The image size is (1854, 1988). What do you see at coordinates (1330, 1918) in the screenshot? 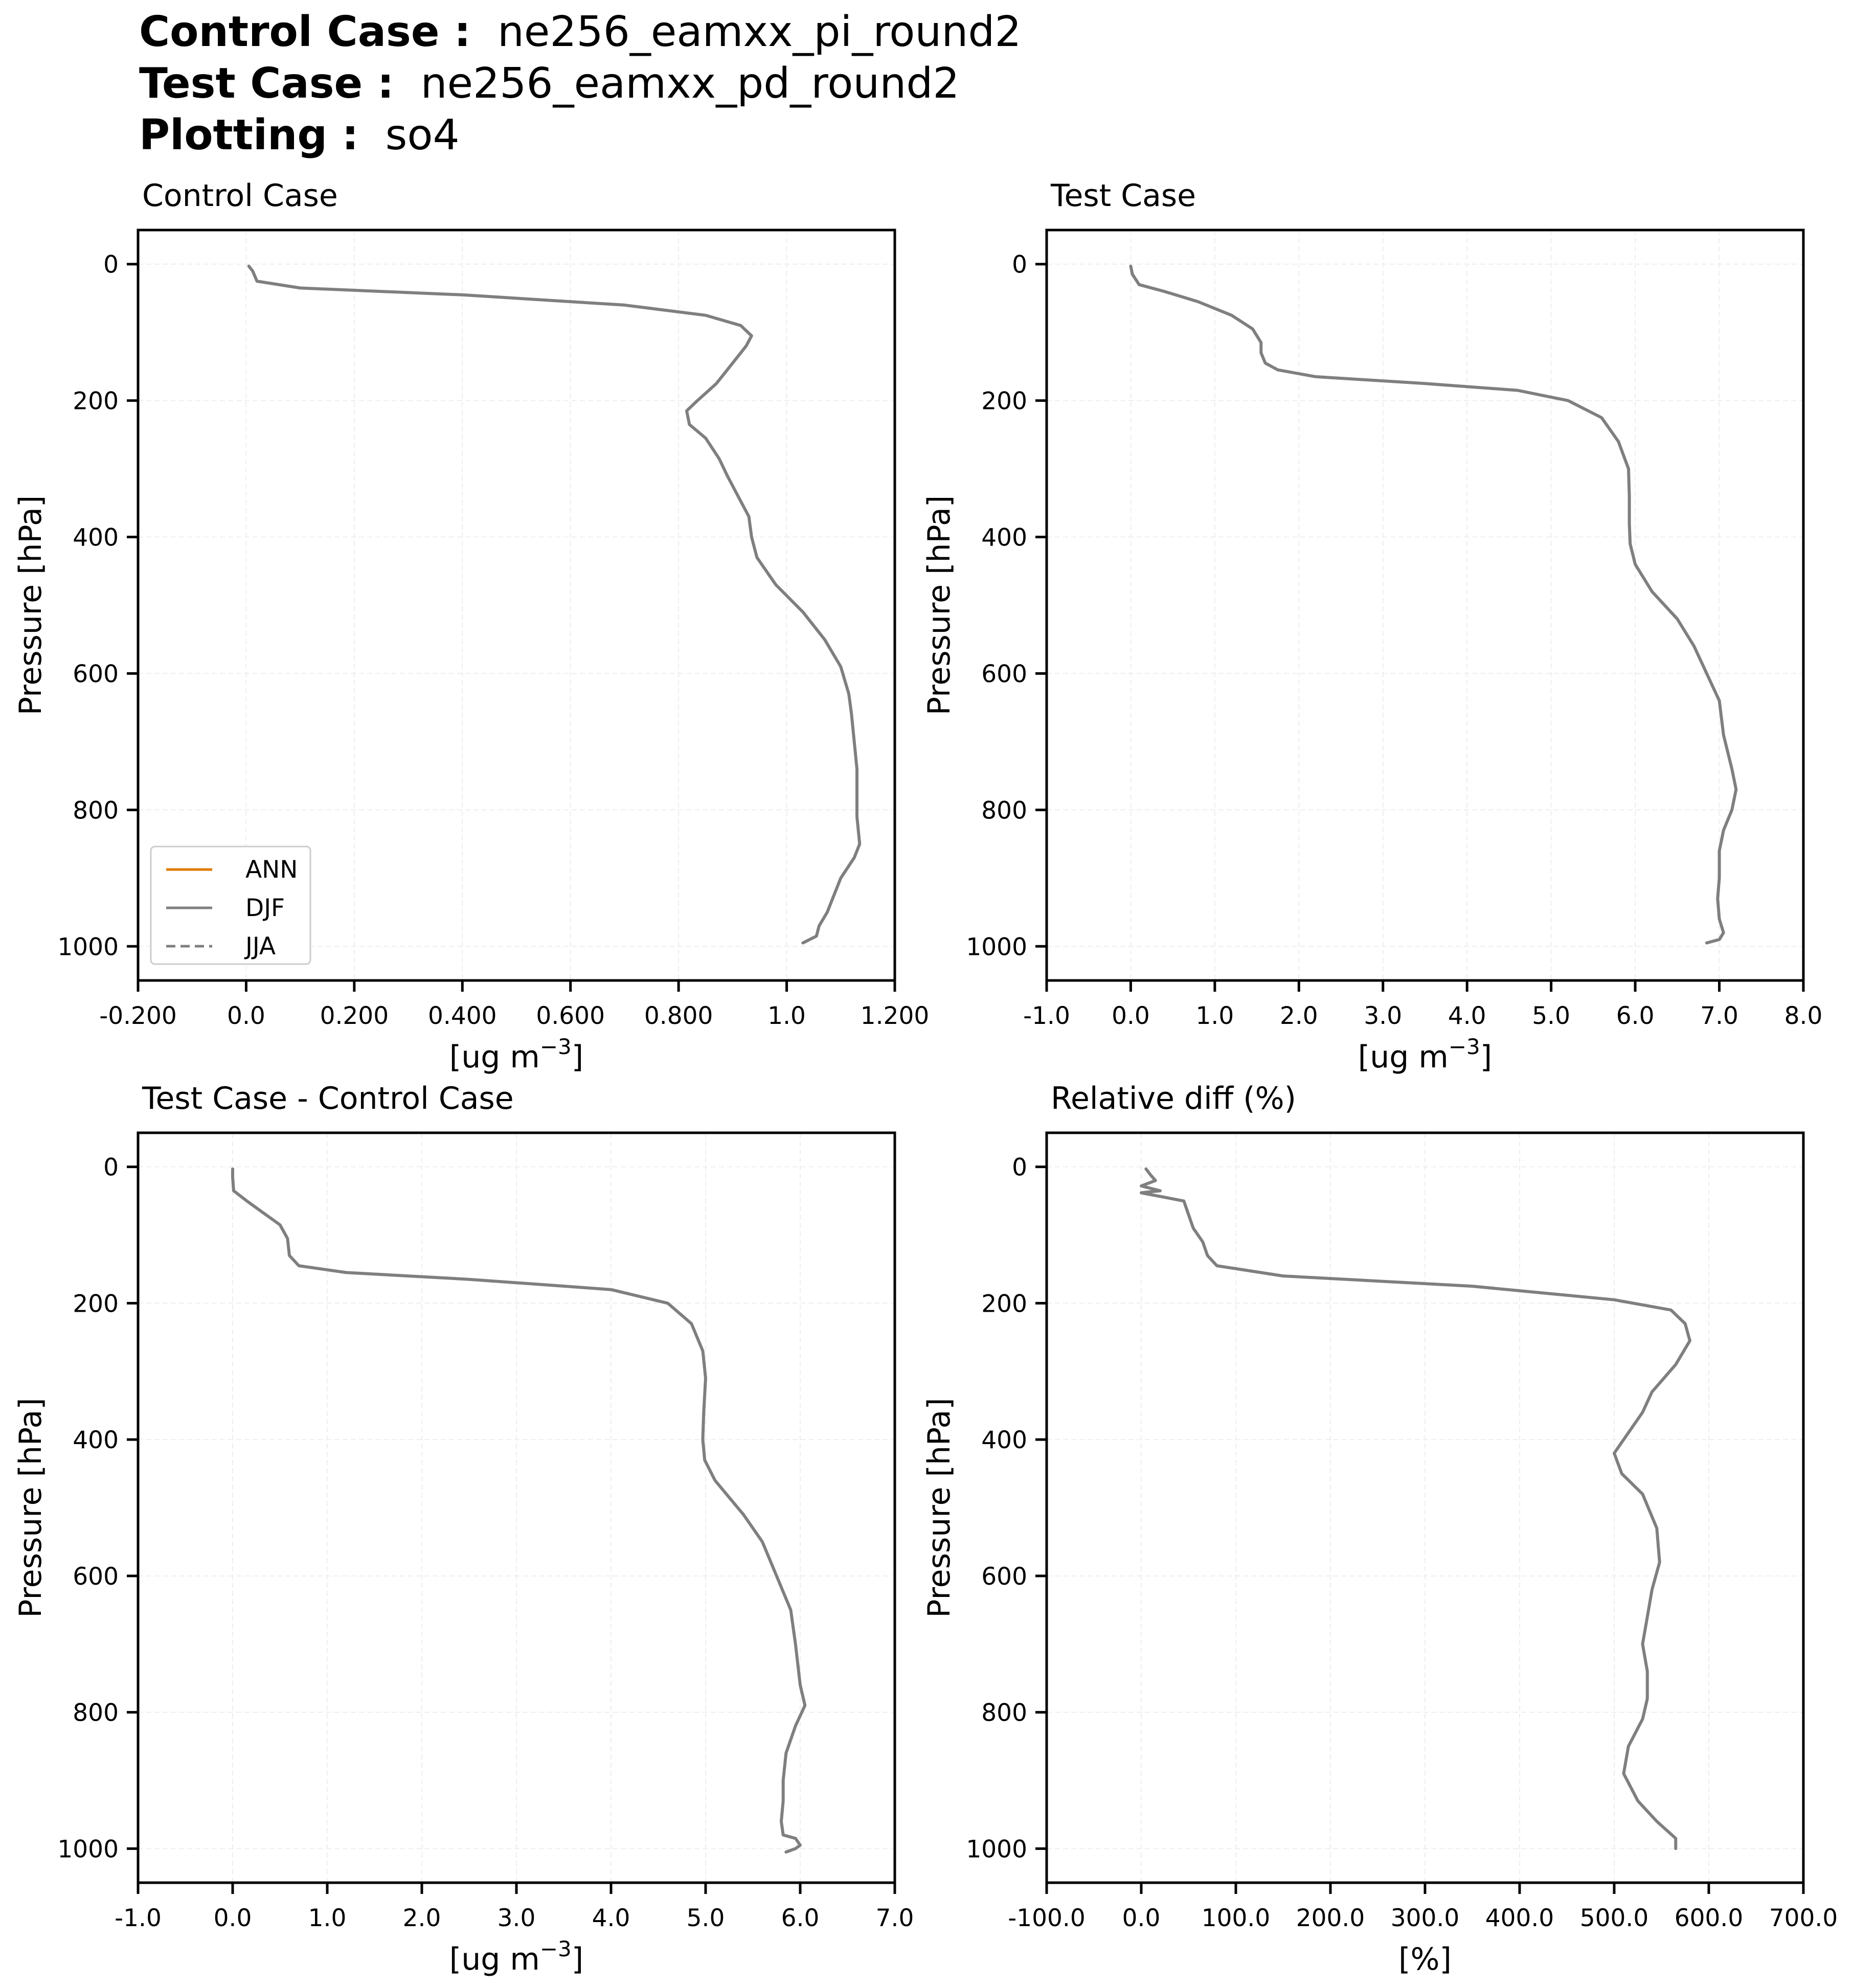
I see `x-tick-label: 200.0` at bounding box center [1330, 1918].